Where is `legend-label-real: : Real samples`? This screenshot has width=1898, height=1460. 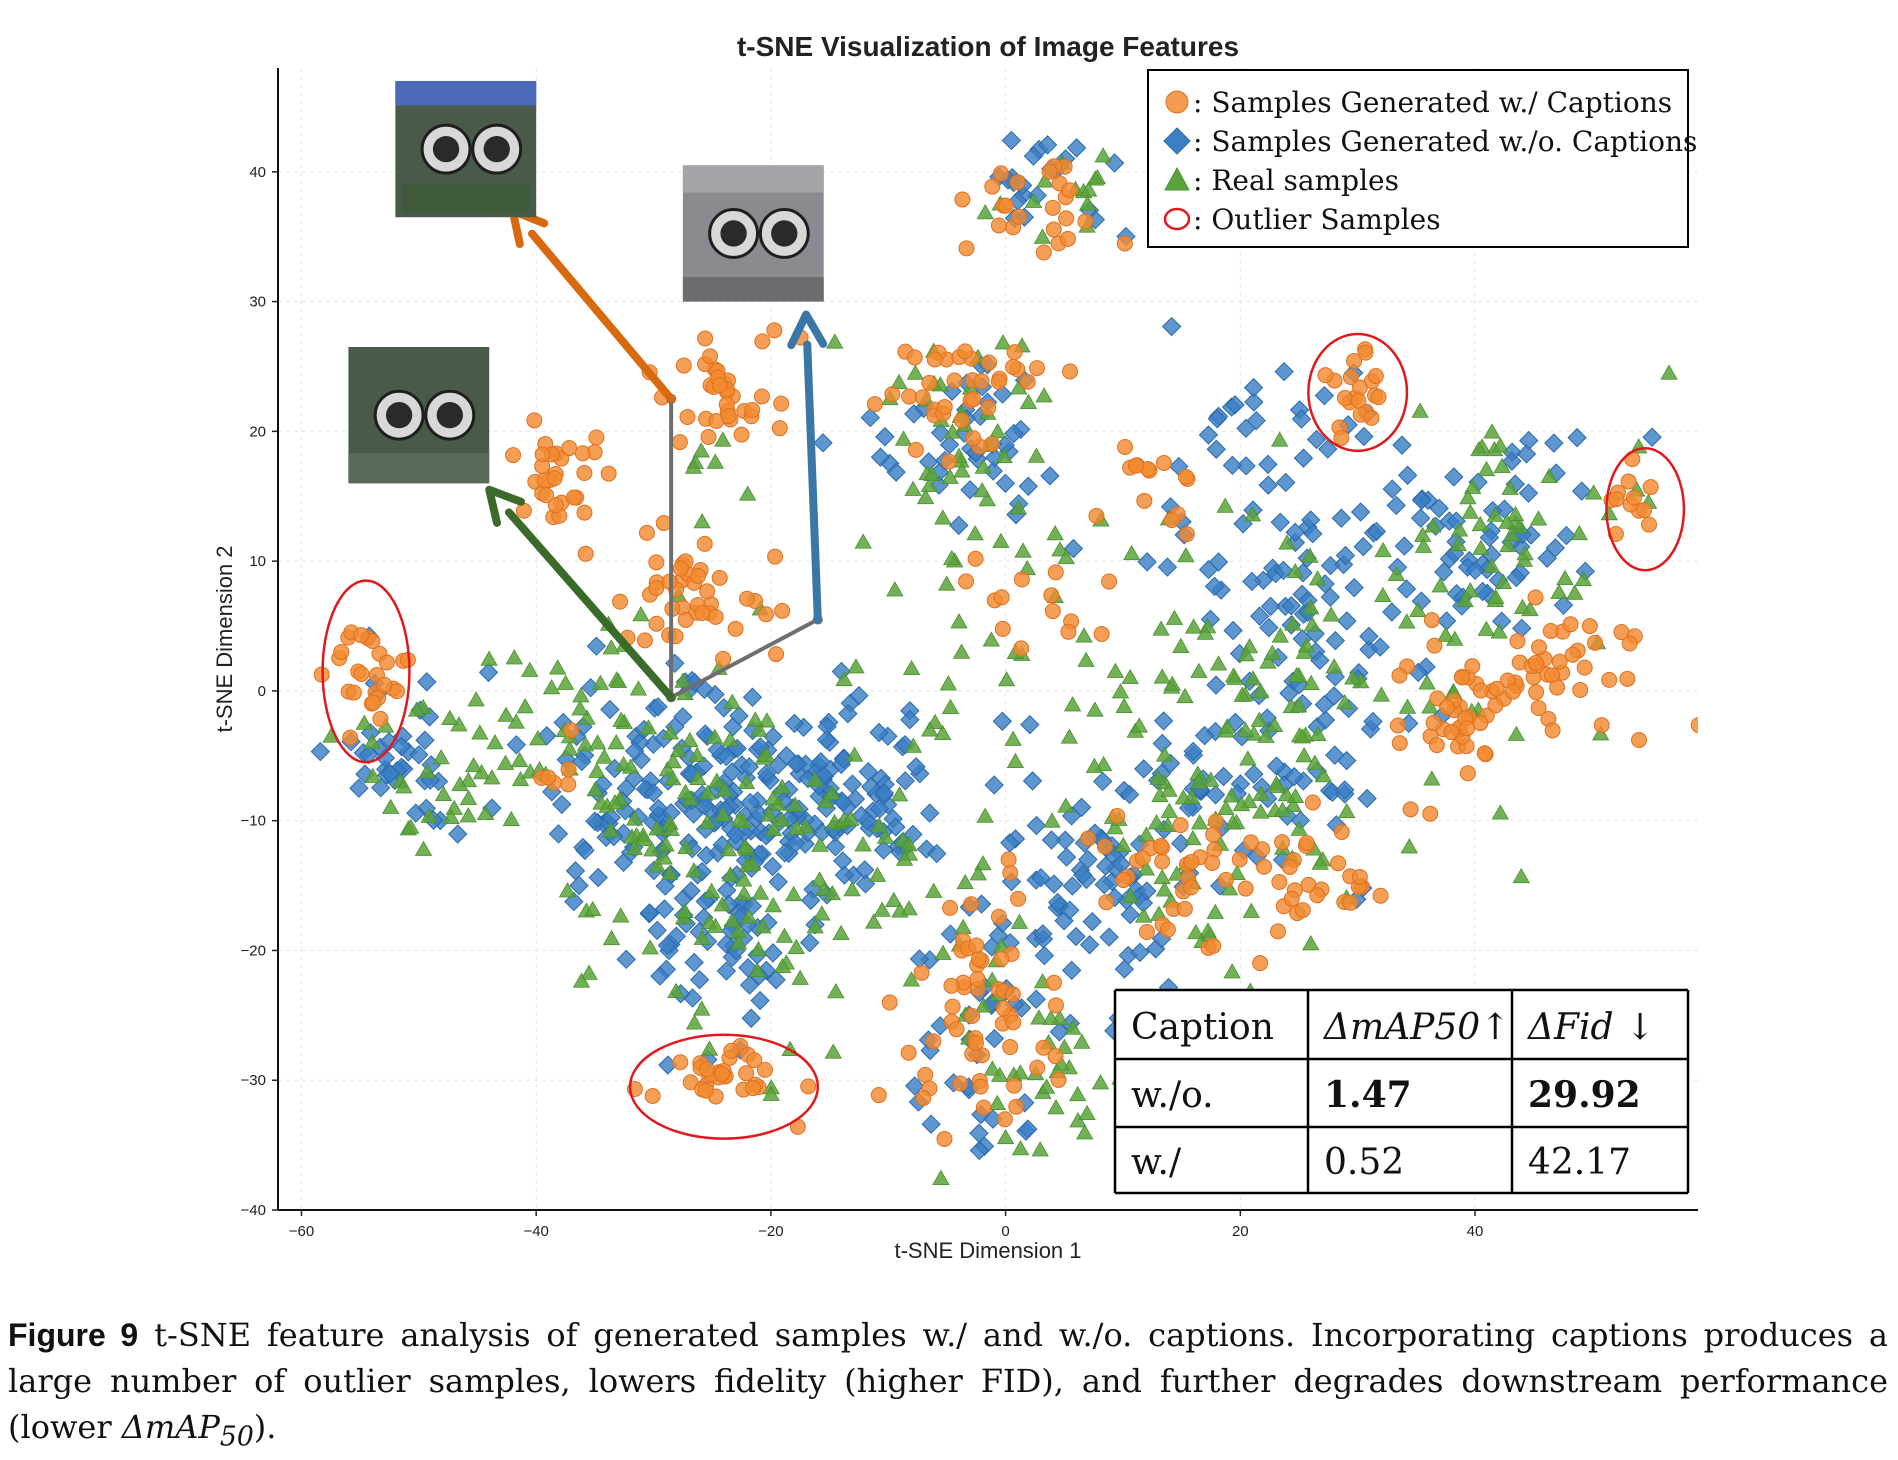
legend-label-real: : Real samples is located at coordinates (1296, 180).